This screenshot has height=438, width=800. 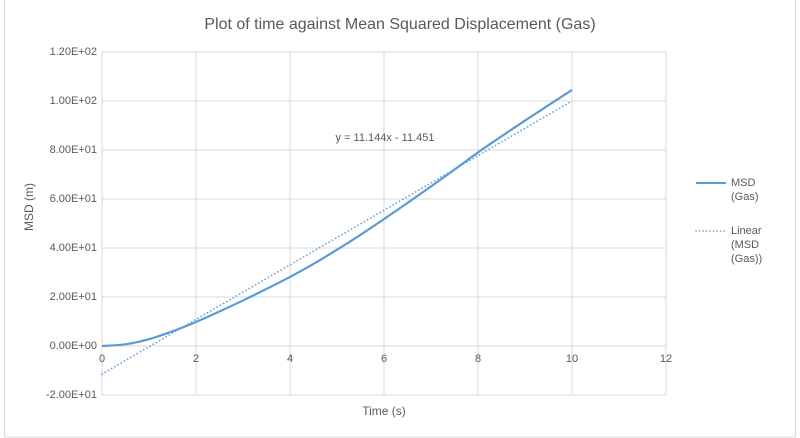 What do you see at coordinates (711, 183) in the screenshot?
I see `legend-key-solid-line` at bounding box center [711, 183].